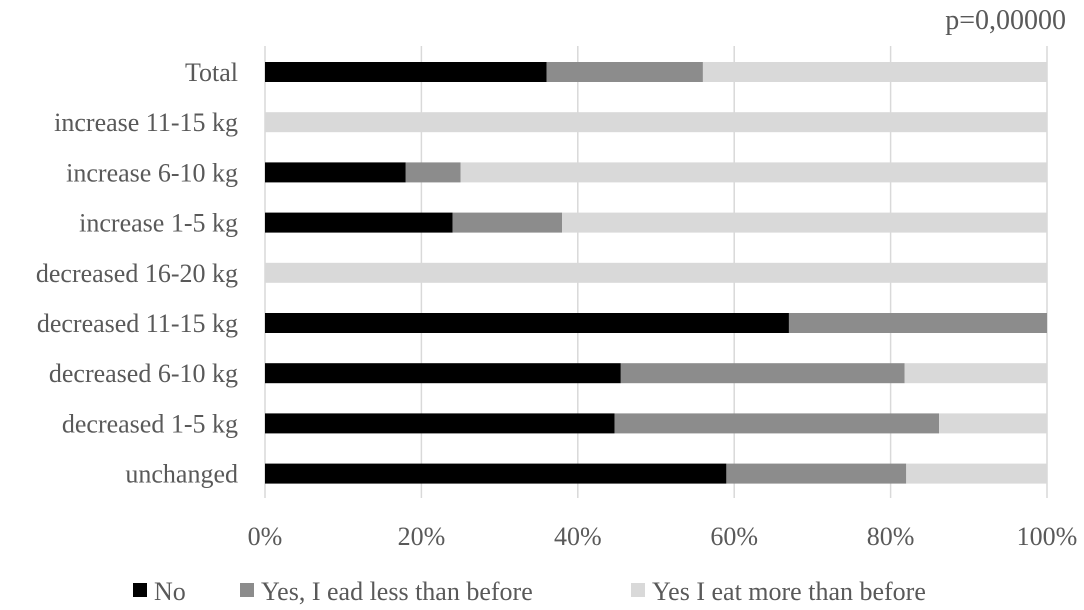  I want to click on x-tick-label: 40%, so click(578, 536).